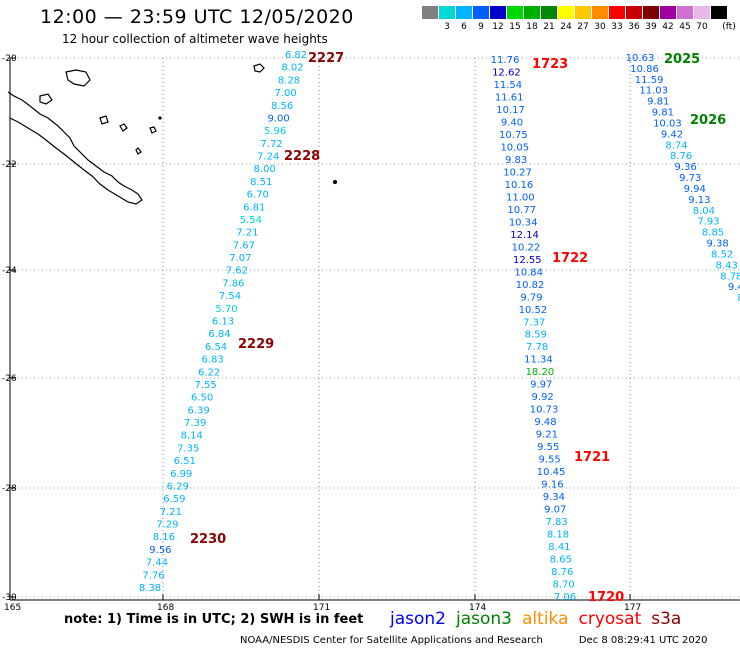 The image size is (740, 650). Describe the element at coordinates (251, 220) in the screenshot. I see `swh-value: 5.54` at that location.